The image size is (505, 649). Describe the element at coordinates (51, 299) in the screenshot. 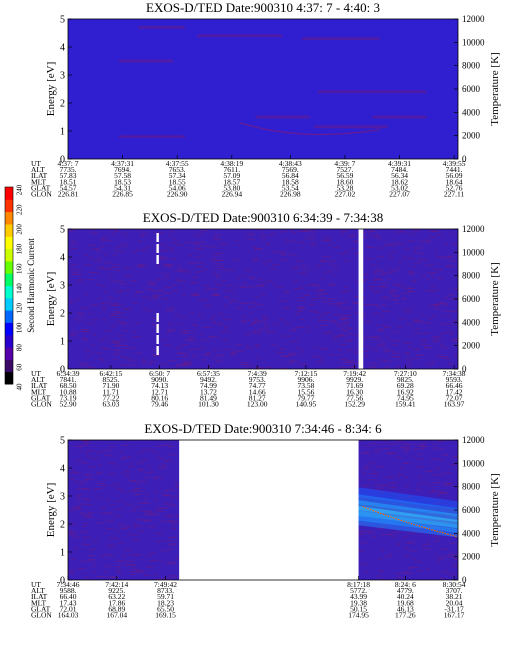

I see `y-axis-label: Energy [eV]` at that location.